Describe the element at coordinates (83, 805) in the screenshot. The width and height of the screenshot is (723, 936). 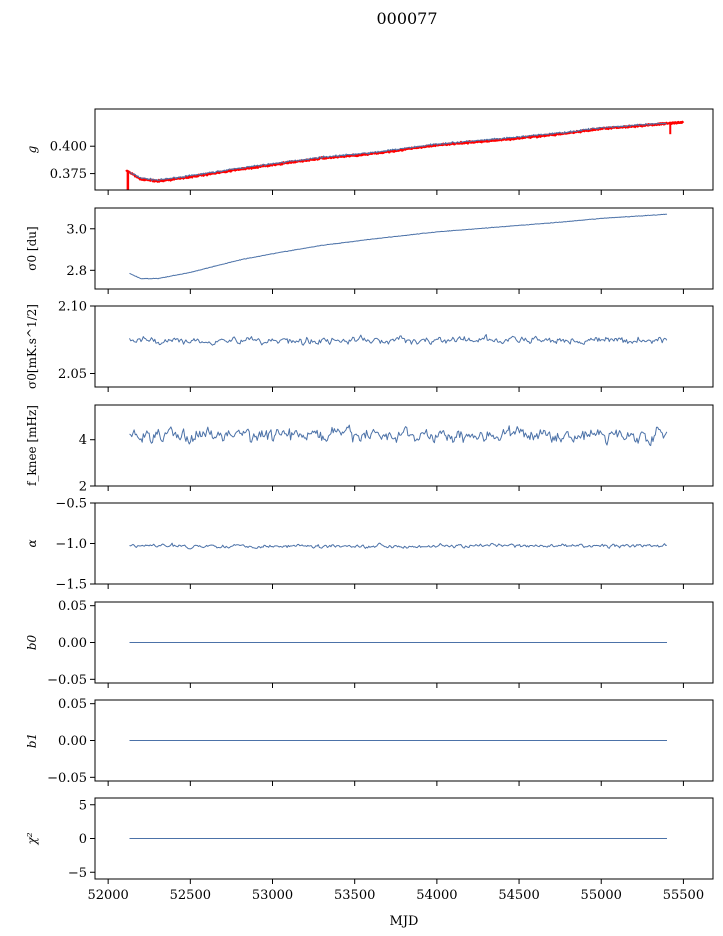
I see `y-tick-label: 5` at that location.